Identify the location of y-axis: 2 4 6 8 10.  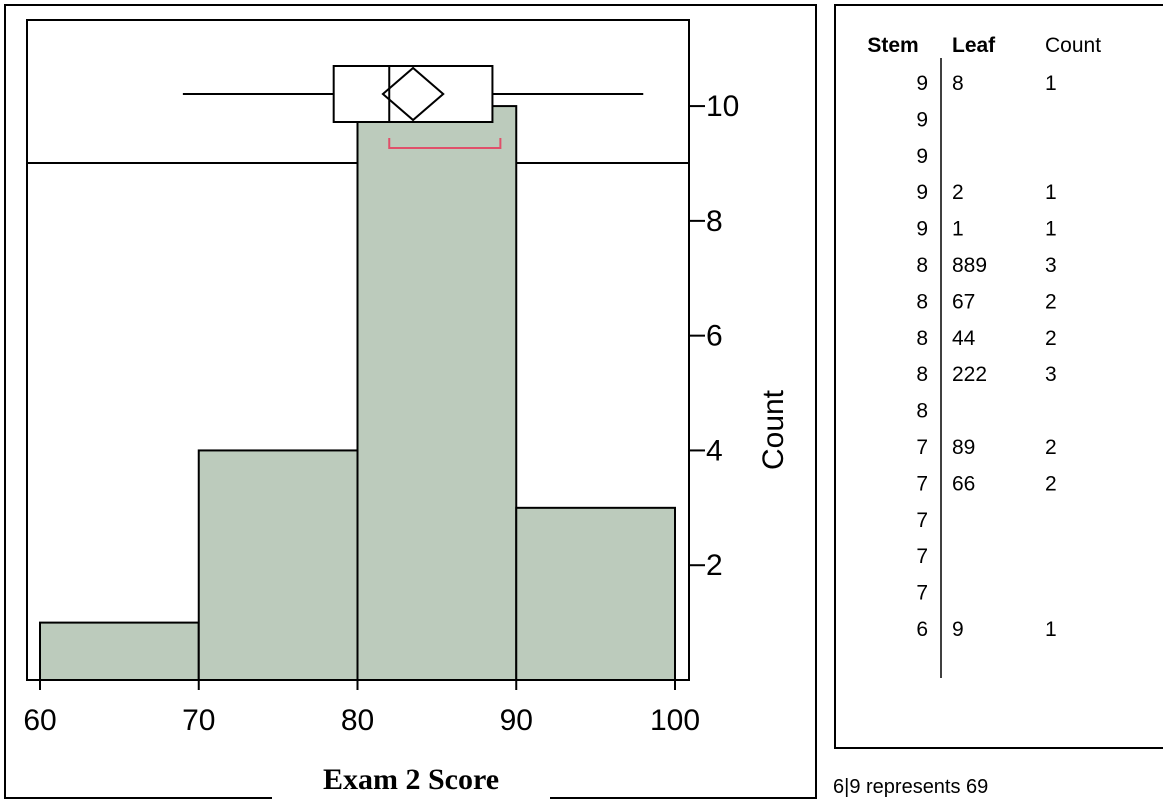
(714, 336).